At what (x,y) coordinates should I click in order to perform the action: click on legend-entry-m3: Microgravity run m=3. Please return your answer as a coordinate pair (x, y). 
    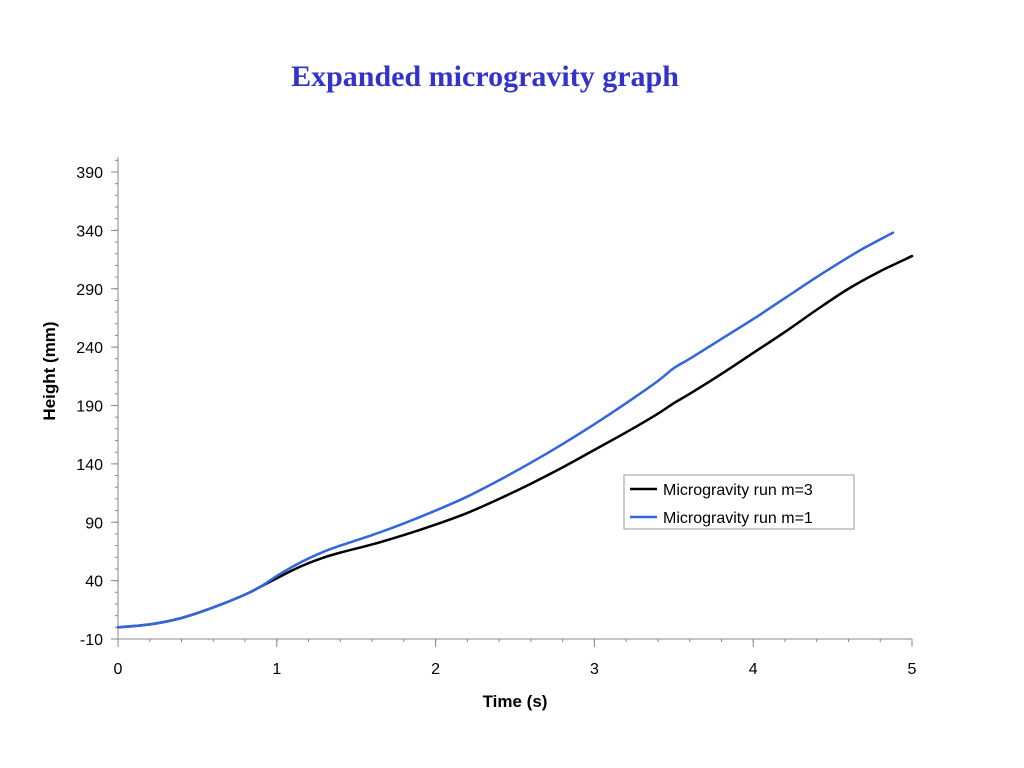
    Looking at the image, I should click on (738, 490).